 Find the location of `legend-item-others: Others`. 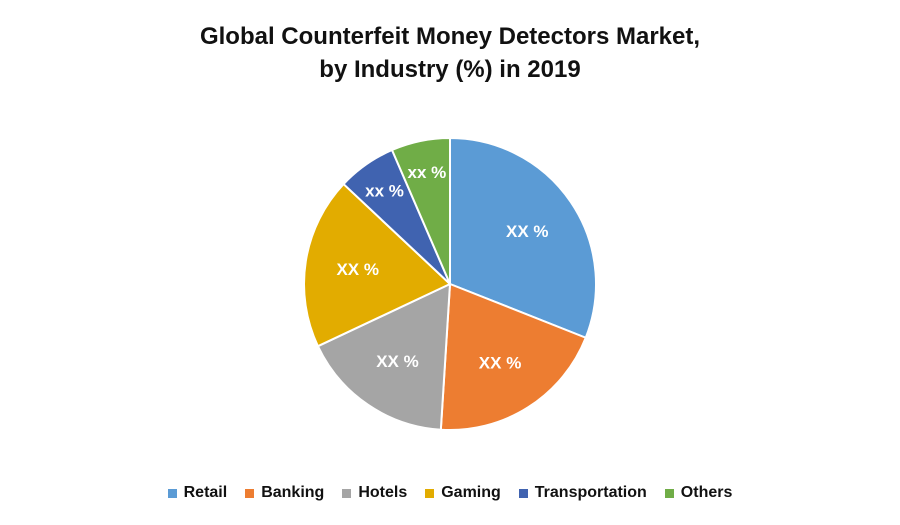

legend-item-others: Others is located at coordinates (698, 493).